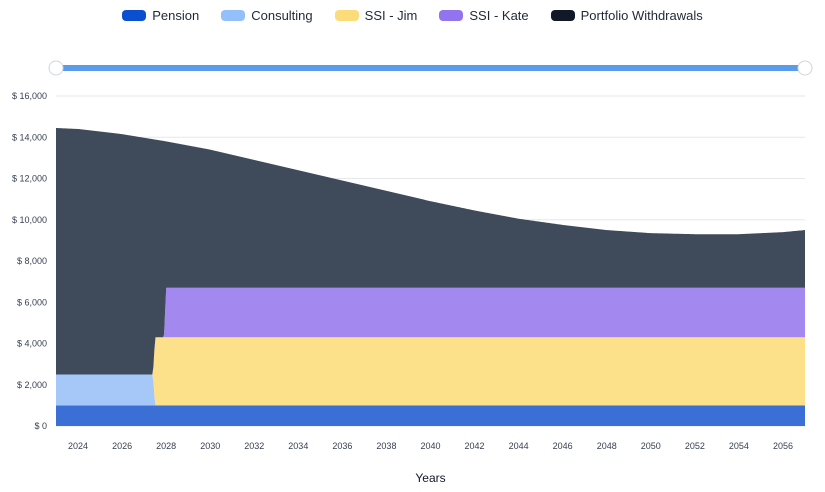  I want to click on legend-item-portfolio-withdrawals: Portfolio Withdrawals, so click(626, 15).